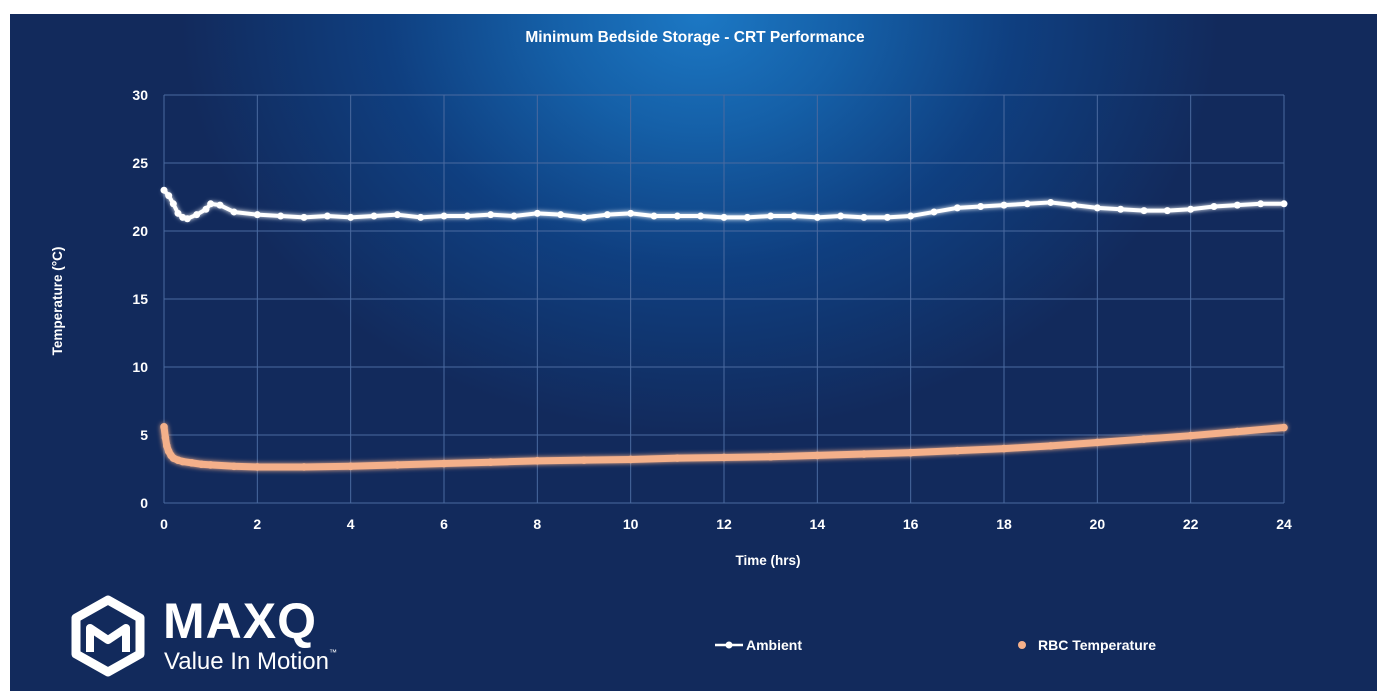 Image resolution: width=1377 pixels, height=691 pixels. Describe the element at coordinates (144, 503) in the screenshot. I see `y-tick-label: 0` at that location.